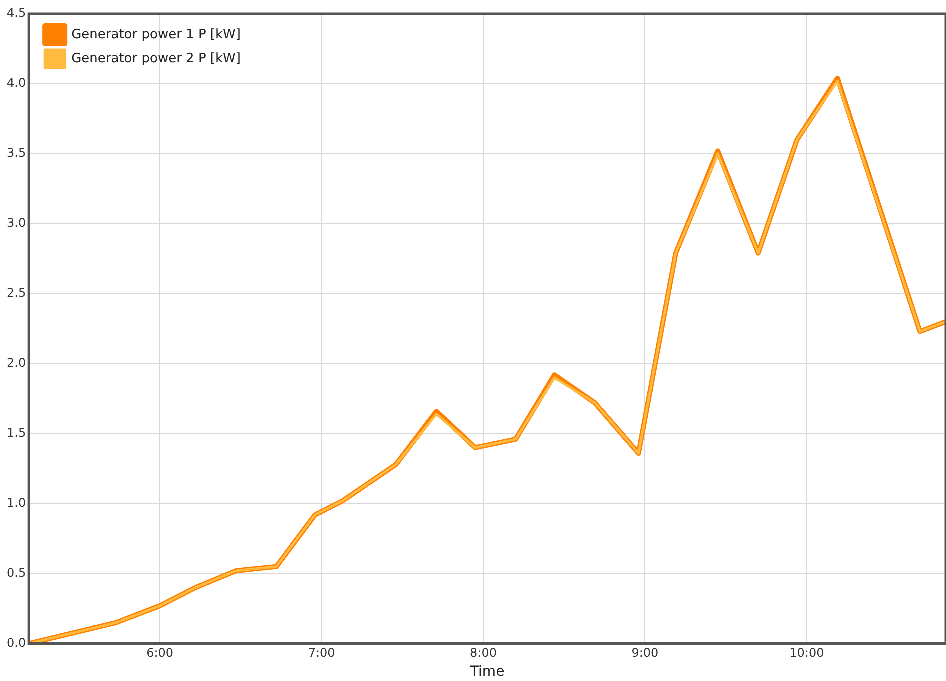  I want to click on y-tick-label: 3.5, so click(16, 153).